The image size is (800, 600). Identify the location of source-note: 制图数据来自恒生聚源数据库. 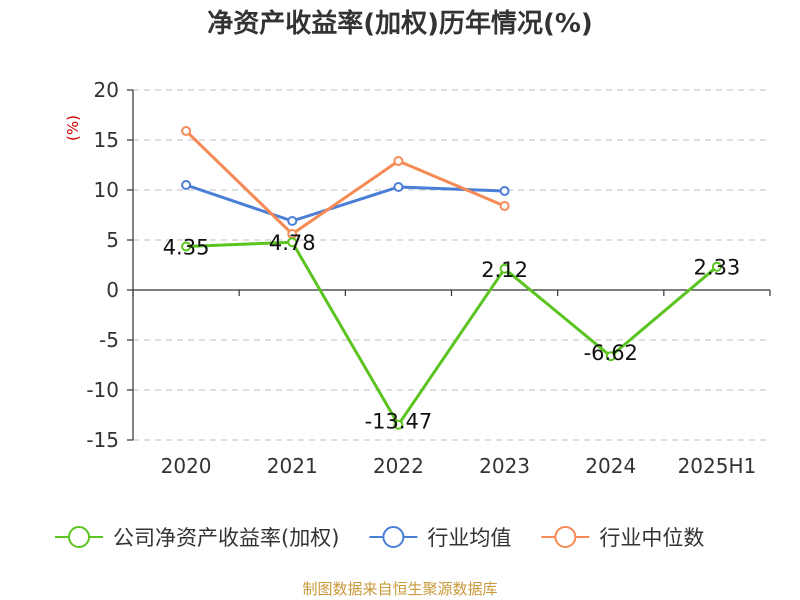
(399, 589).